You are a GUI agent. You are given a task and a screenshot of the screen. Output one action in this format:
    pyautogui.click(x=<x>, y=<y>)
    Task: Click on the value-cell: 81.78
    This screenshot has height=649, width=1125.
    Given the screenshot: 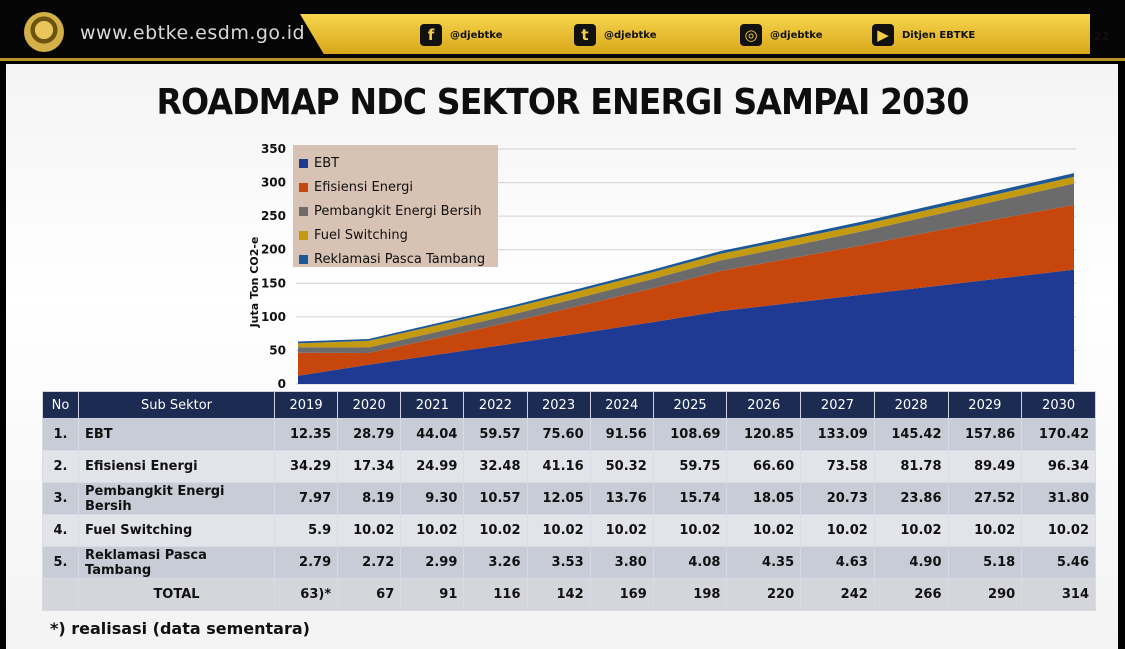 What is the action you would take?
    pyautogui.click(x=911, y=466)
    